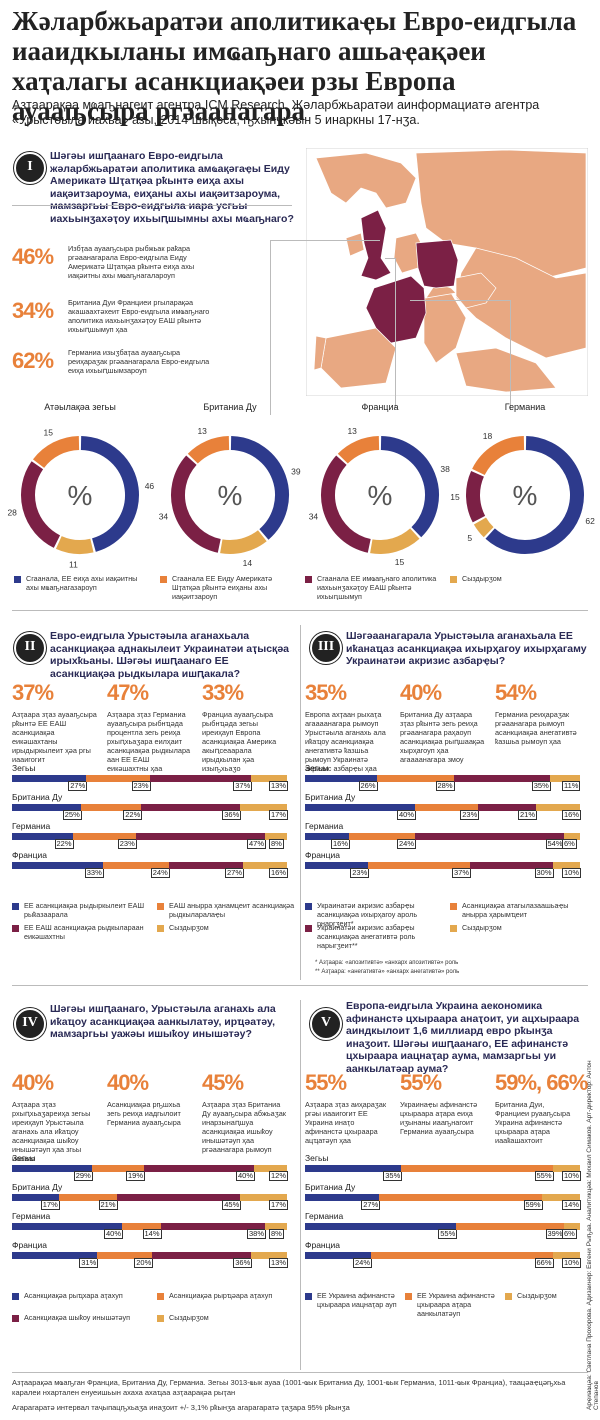 This screenshot has width=600, height=1420. What do you see at coordinates (73, 565) in the screenshot?
I see `donut-1-label-4: 11` at bounding box center [73, 565].